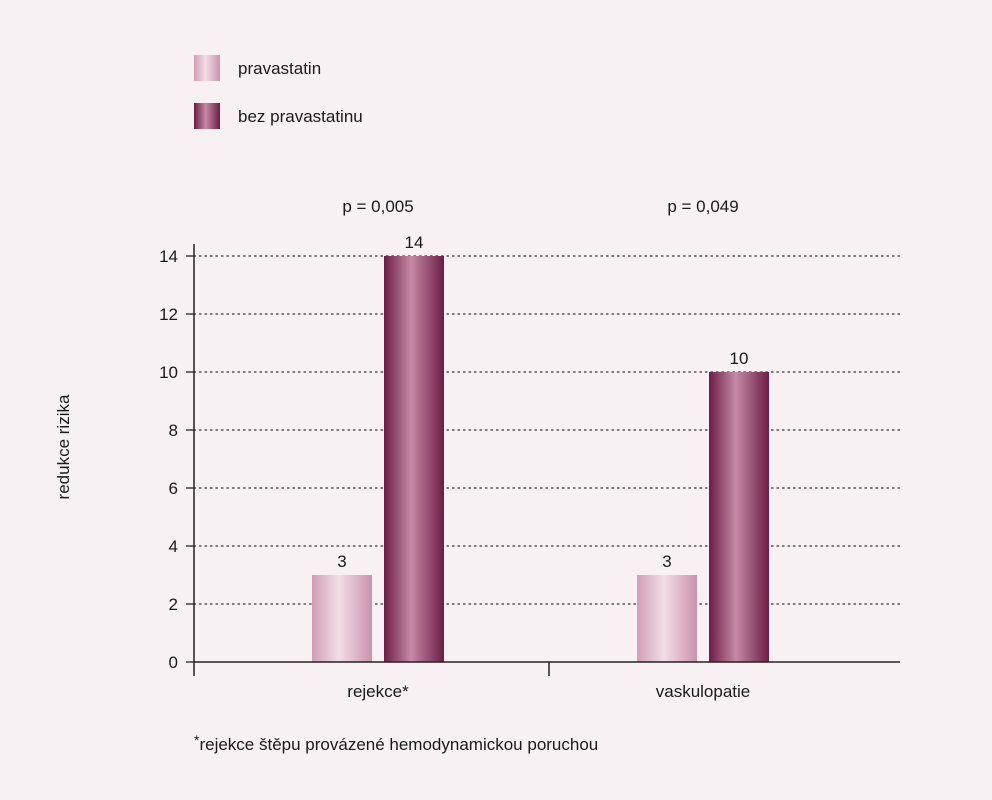  What do you see at coordinates (207, 68) in the screenshot?
I see `legend-swatch-pravastatin` at bounding box center [207, 68].